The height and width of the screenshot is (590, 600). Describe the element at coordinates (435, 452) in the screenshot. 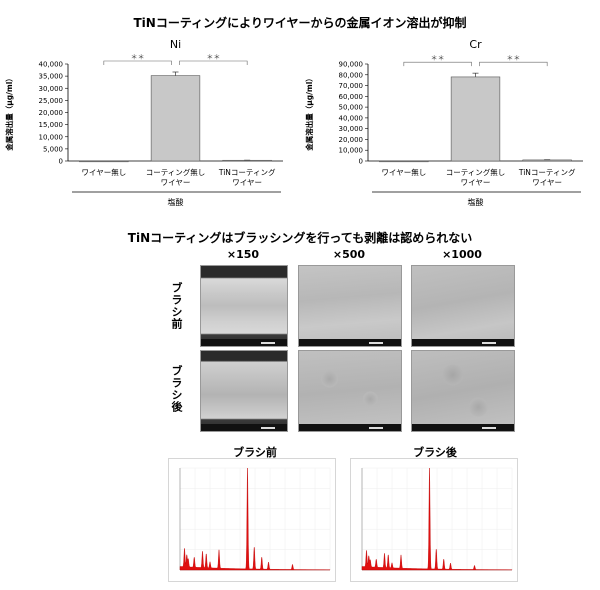

I see `spectrum-title-after: ブラシ後` at that location.